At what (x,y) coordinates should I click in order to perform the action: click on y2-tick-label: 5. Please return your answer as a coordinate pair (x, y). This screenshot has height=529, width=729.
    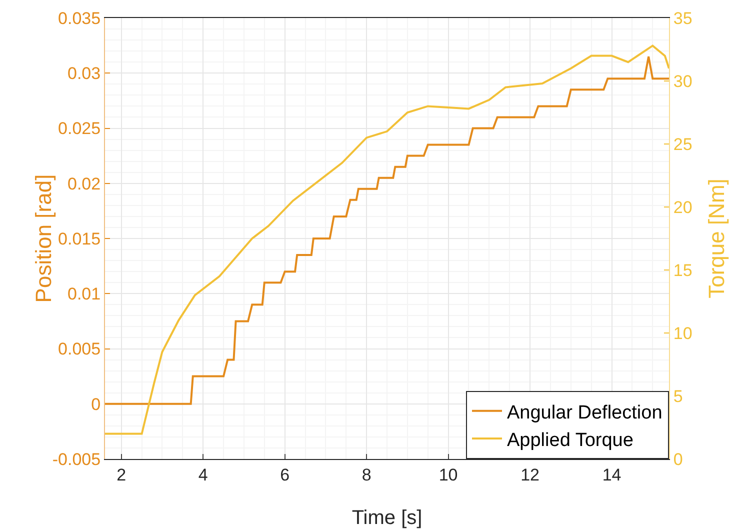
    Looking at the image, I should click on (678, 396).